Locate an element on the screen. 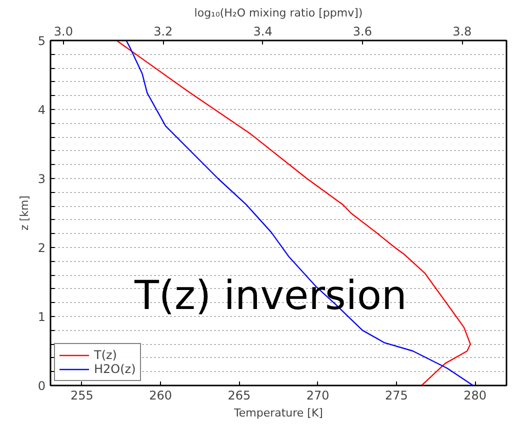  x-tick-label: 255 is located at coordinates (82, 395).